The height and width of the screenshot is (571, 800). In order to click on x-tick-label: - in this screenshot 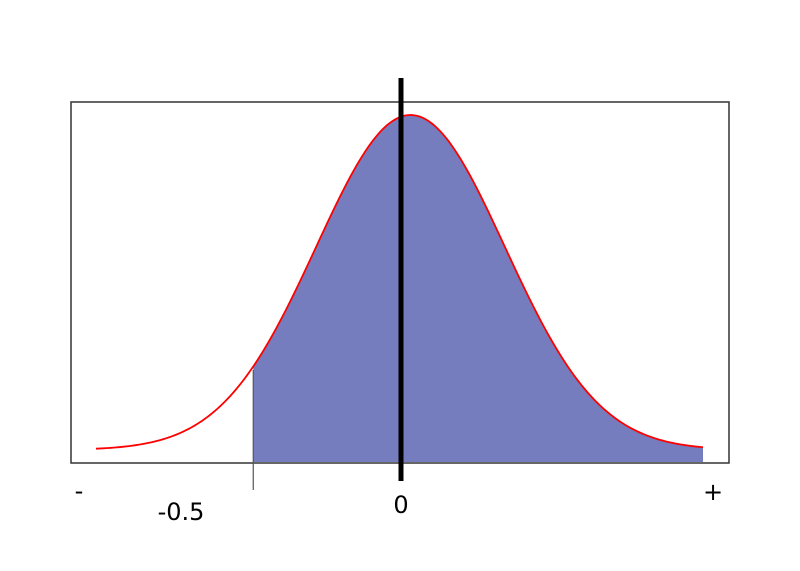, I will do `click(79, 491)`.